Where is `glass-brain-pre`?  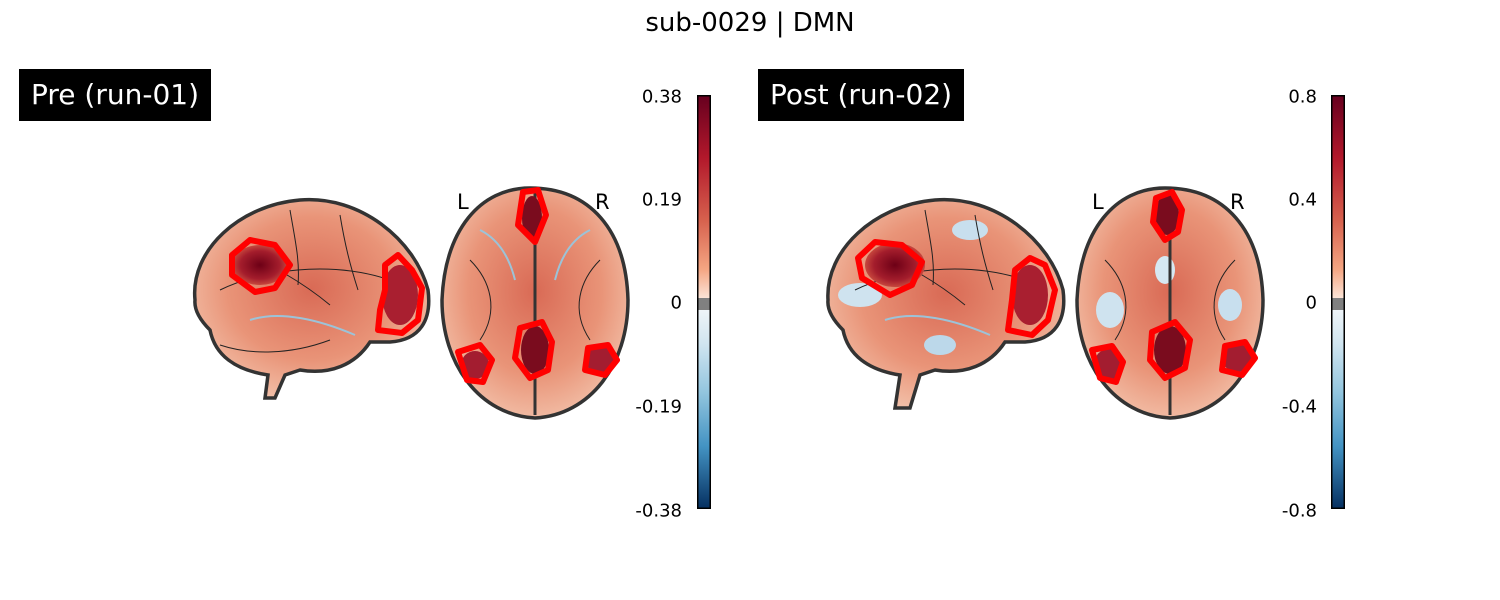 glass-brain-pre is located at coordinates (411, 303).